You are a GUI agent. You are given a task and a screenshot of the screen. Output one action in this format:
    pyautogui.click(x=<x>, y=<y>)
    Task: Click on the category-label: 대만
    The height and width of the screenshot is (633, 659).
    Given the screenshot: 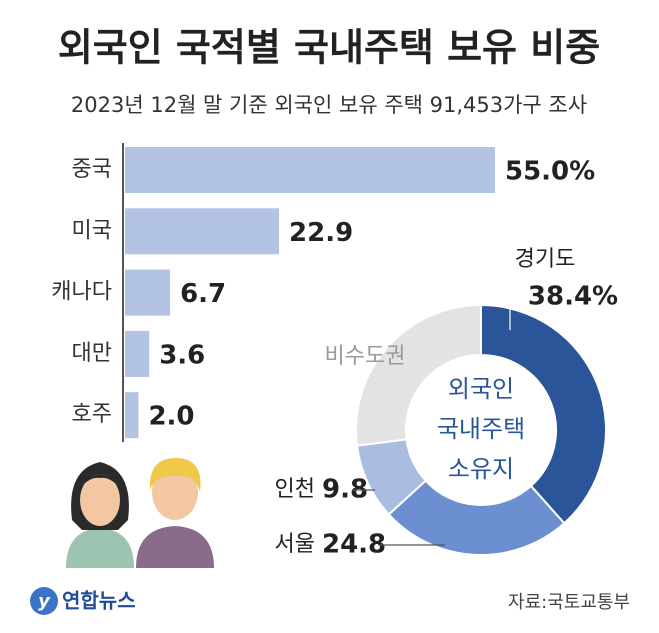 What is the action you would take?
    pyautogui.click(x=92, y=353)
    